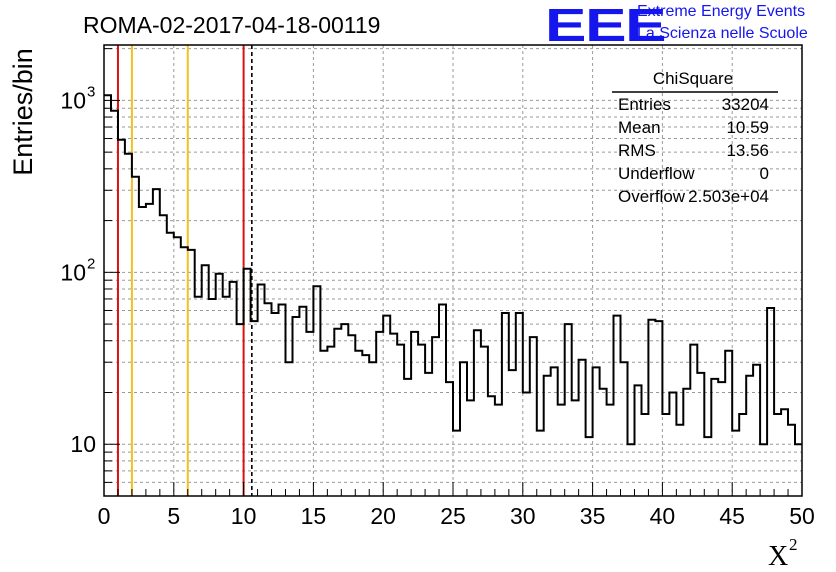 This screenshot has height=572, width=836. What do you see at coordinates (747, 150) in the screenshot?
I see `stats-value: 13.56` at bounding box center [747, 150].